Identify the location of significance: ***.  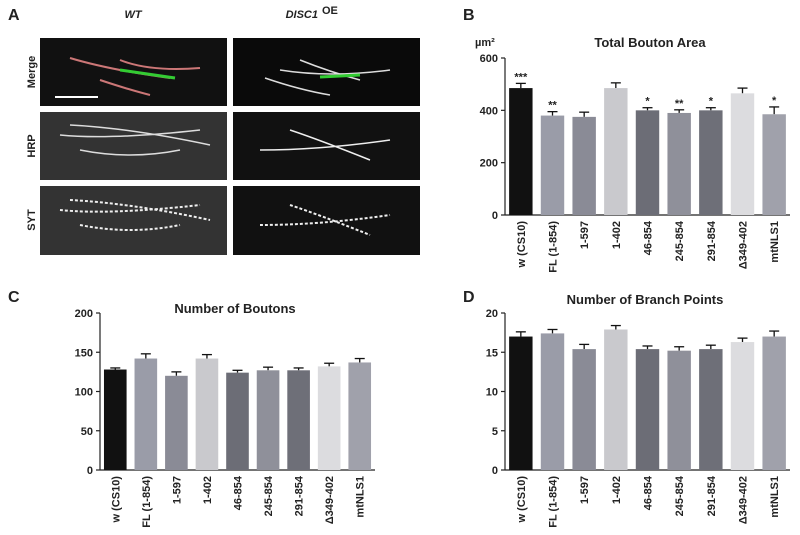
(521, 77).